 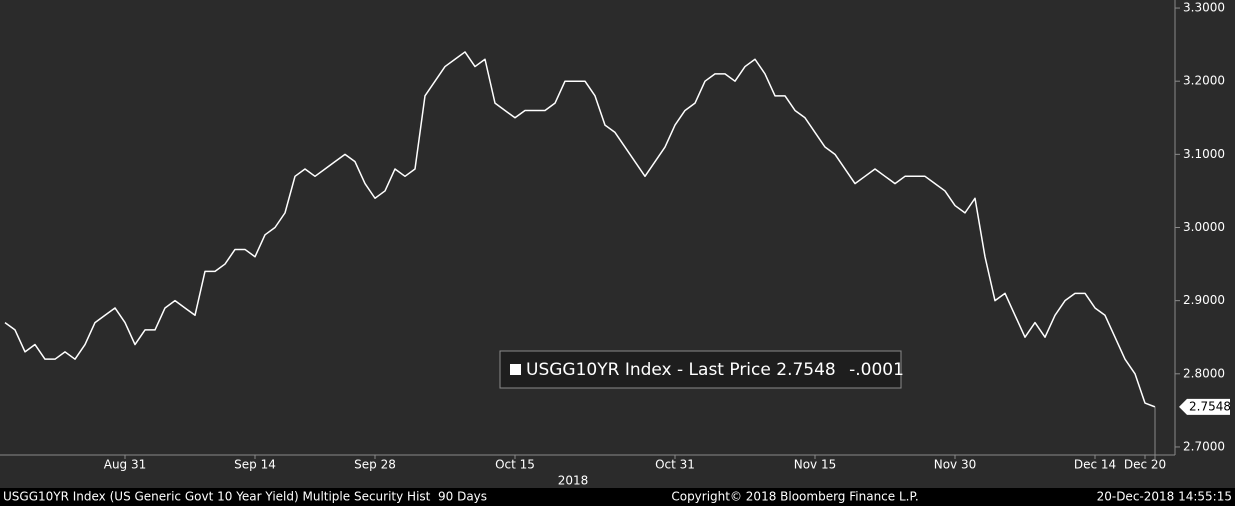 I want to click on x-tick-label: Sep 14, so click(x=255, y=465).